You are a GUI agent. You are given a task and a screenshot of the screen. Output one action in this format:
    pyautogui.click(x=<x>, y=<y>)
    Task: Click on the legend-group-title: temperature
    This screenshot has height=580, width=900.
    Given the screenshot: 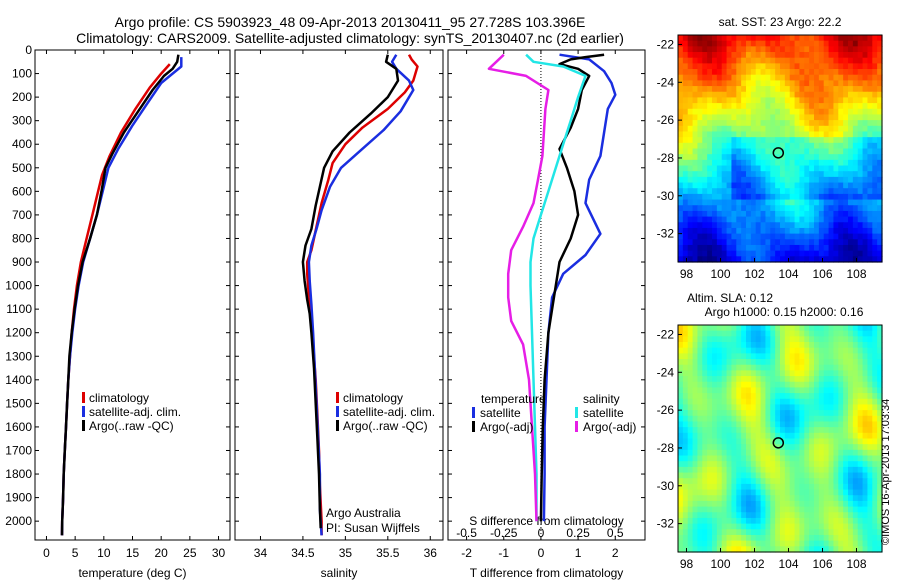 What is the action you would take?
    pyautogui.click(x=513, y=399)
    